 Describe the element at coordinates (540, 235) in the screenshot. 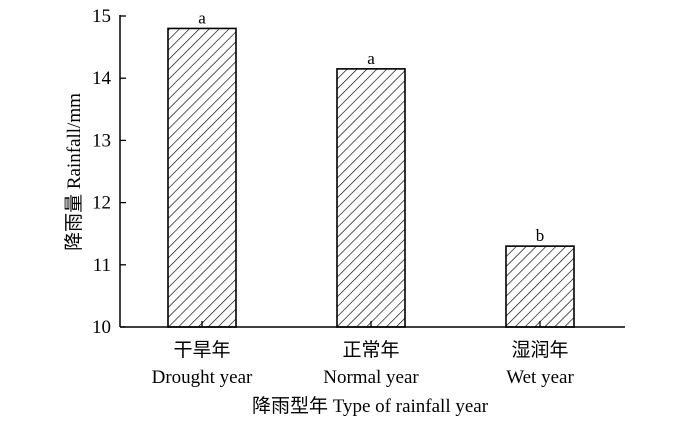

I see `significance-label-3: b` at that location.